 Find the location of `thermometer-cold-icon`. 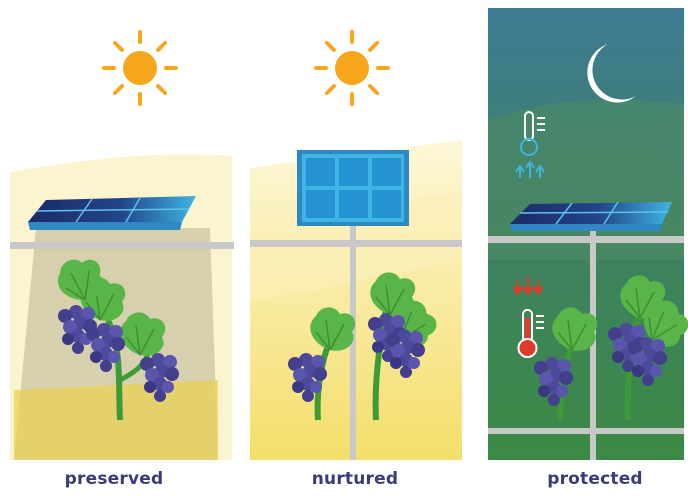

thermometer-cold-icon is located at coordinates (530, 144).